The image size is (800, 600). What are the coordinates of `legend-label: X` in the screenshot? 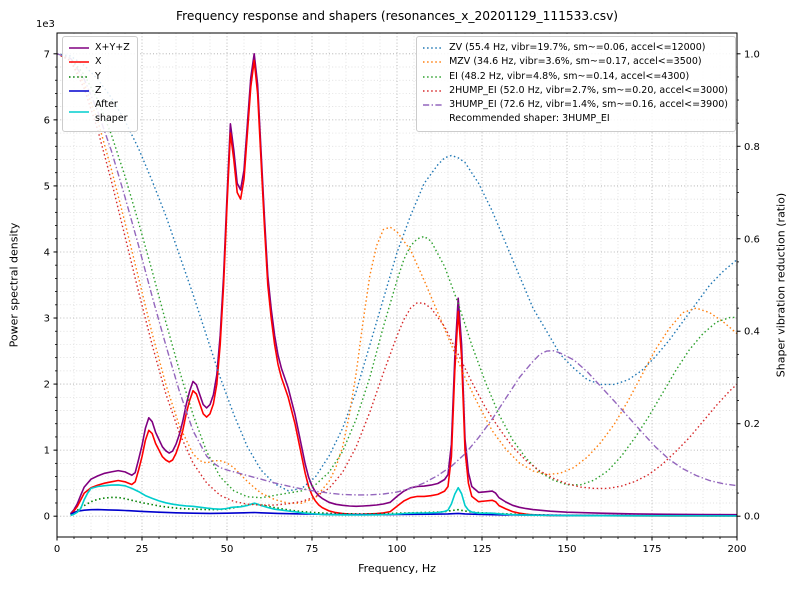 It's located at (98, 62).